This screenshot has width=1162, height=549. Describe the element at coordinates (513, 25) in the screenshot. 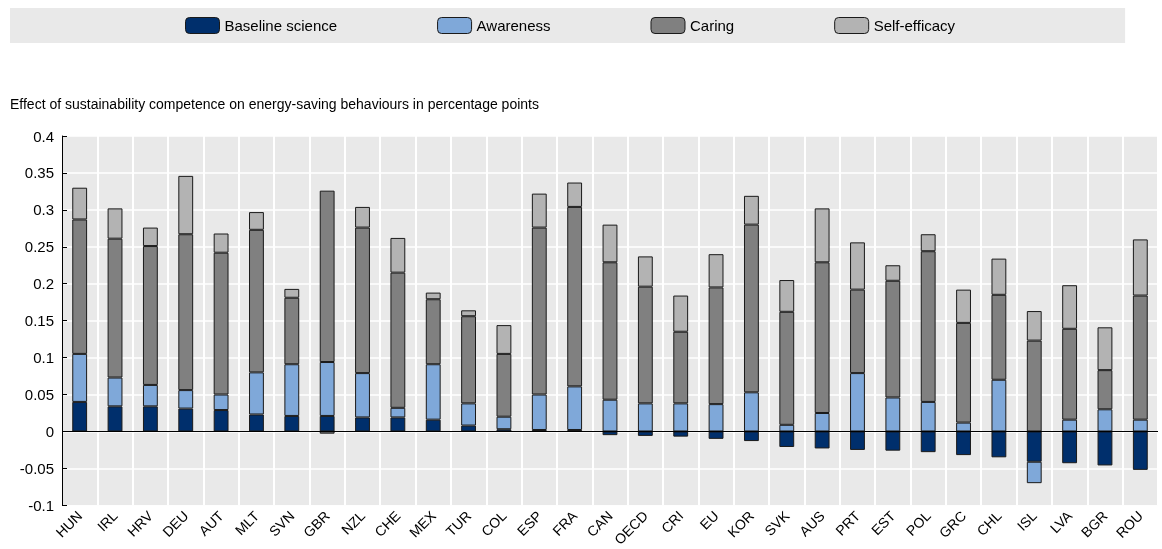

I see `legend-label: Awareness` at that location.